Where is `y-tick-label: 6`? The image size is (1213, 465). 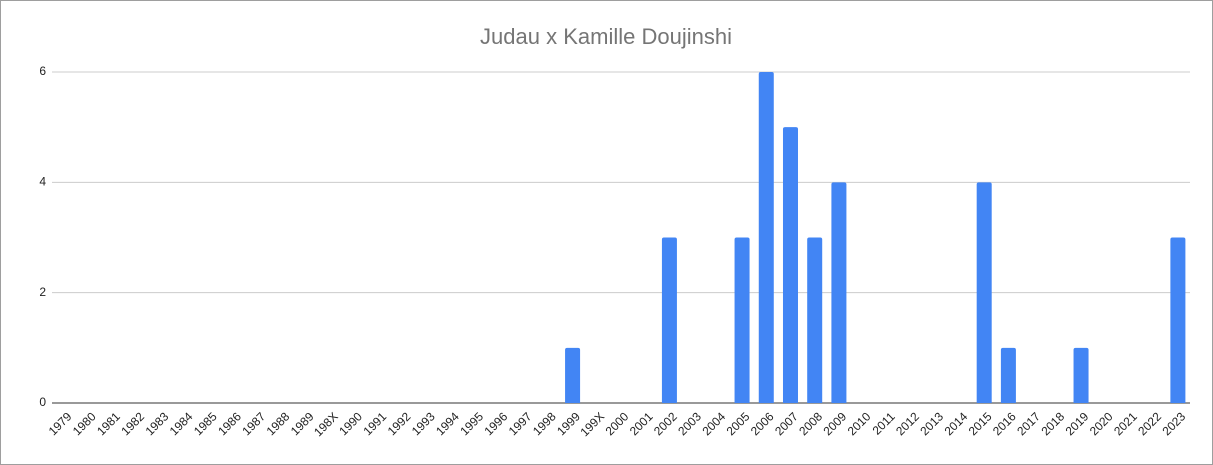 y-tick-label: 6 is located at coordinates (42, 71).